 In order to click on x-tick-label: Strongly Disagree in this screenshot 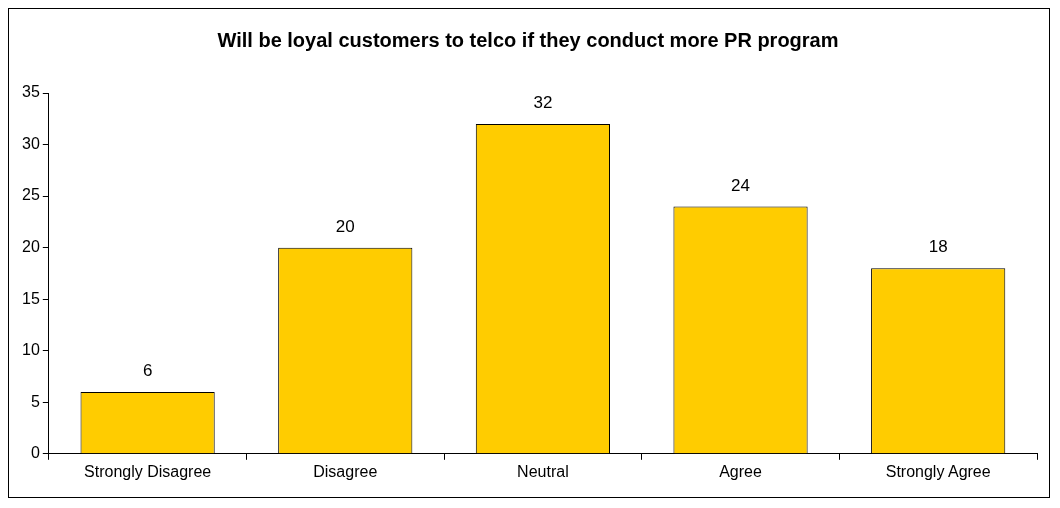, I will do `click(148, 471)`.